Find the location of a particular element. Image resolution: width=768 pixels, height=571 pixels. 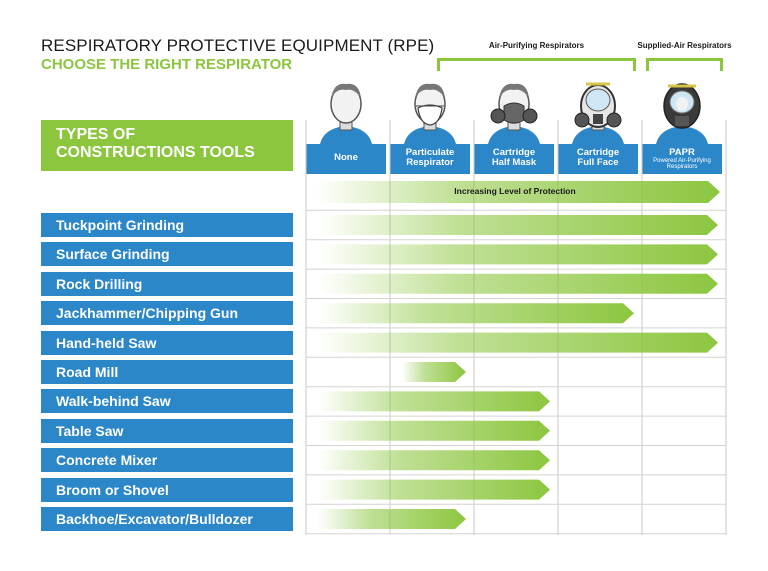

respirator-sub: Powered Air-Purifying Respirators is located at coordinates (682, 164).